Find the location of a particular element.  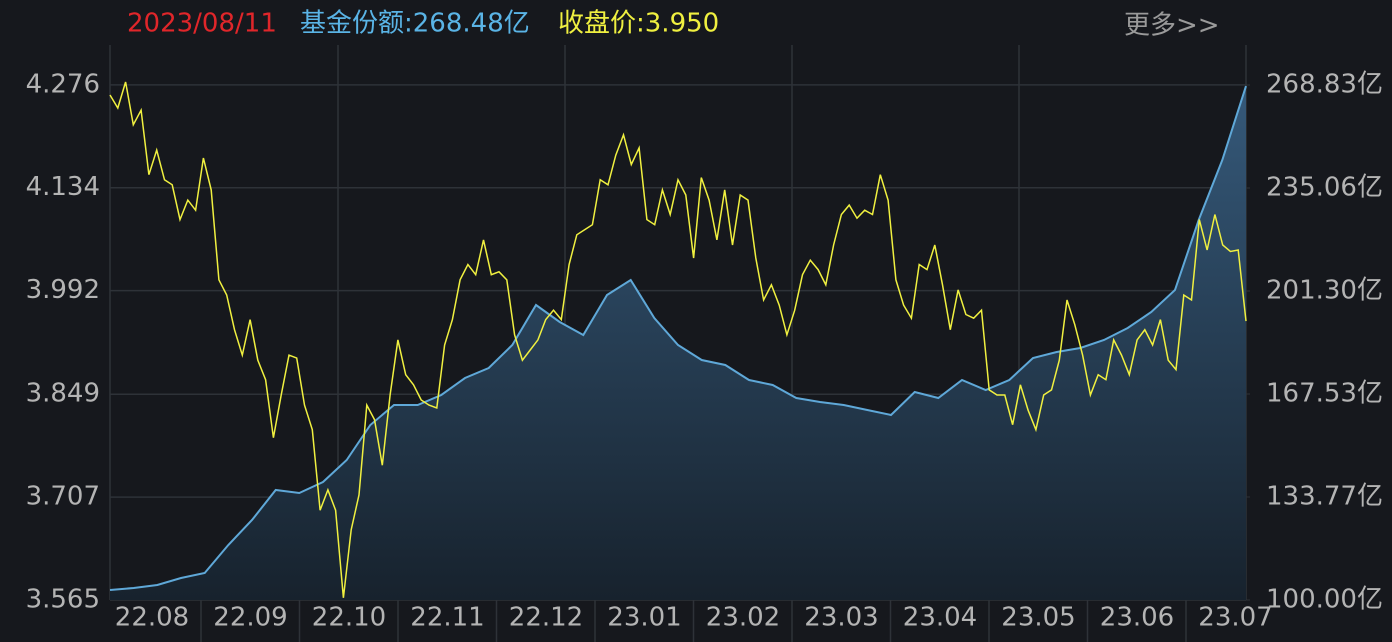

y2-tick-label: 201.30亿 is located at coordinates (1324, 290).